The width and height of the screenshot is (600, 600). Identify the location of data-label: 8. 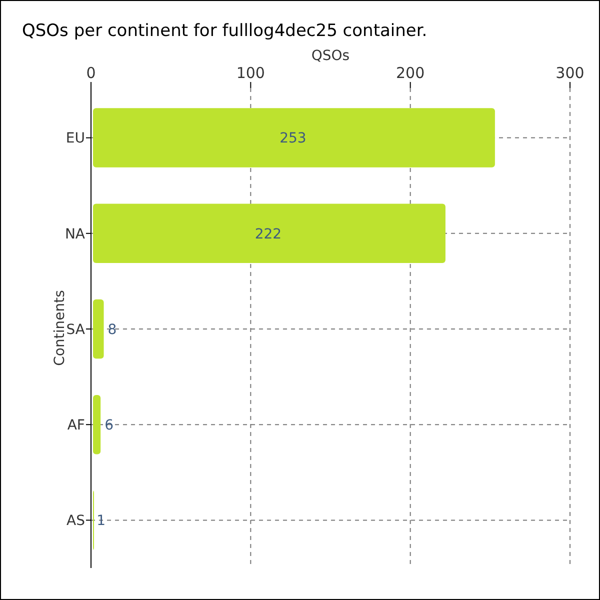
(112, 330).